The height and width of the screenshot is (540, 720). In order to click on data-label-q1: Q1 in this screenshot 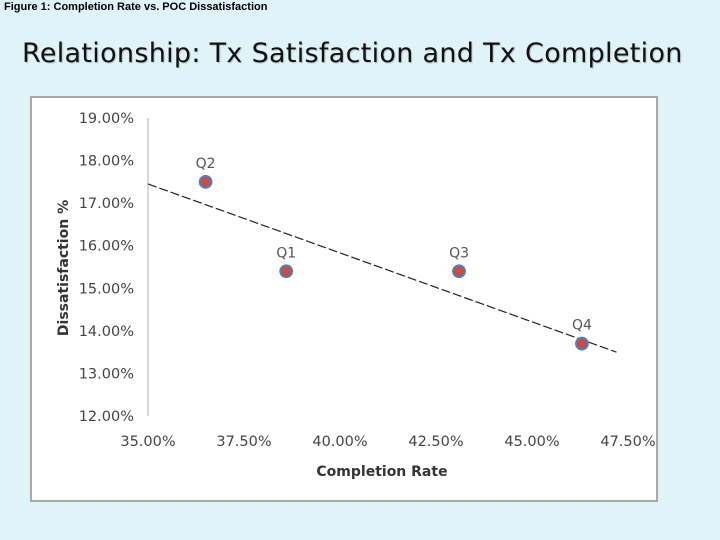, I will do `click(286, 253)`.